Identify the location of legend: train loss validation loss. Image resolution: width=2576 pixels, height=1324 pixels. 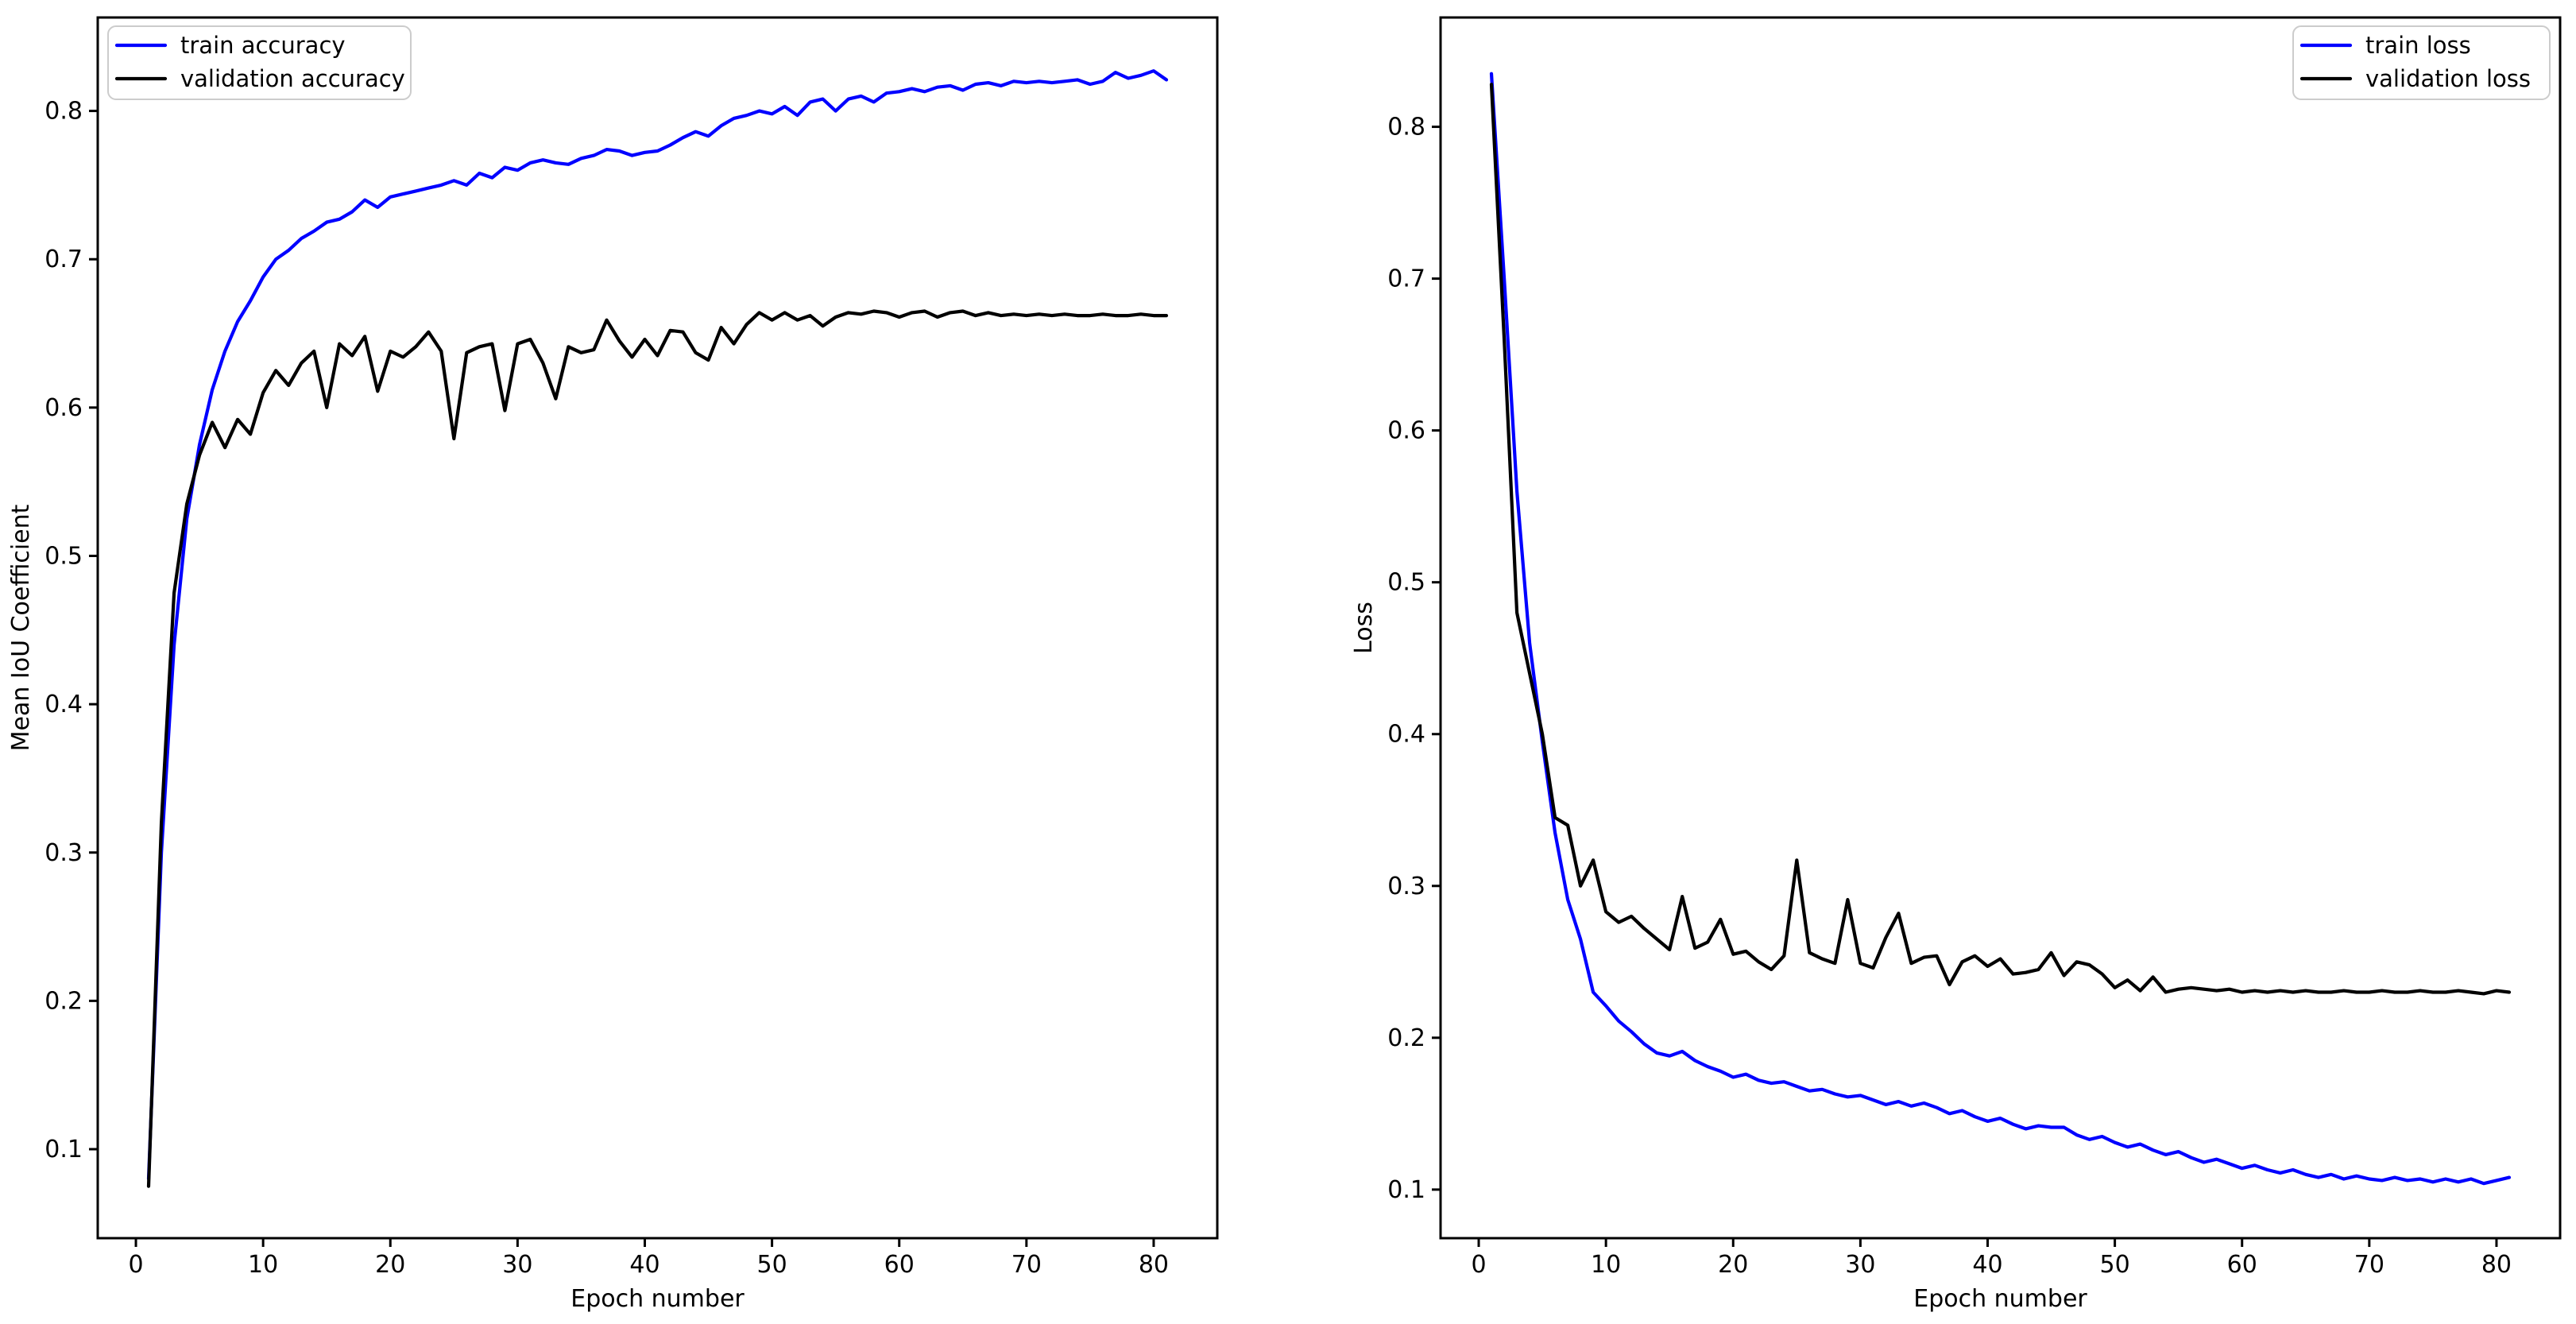
(2421, 62).